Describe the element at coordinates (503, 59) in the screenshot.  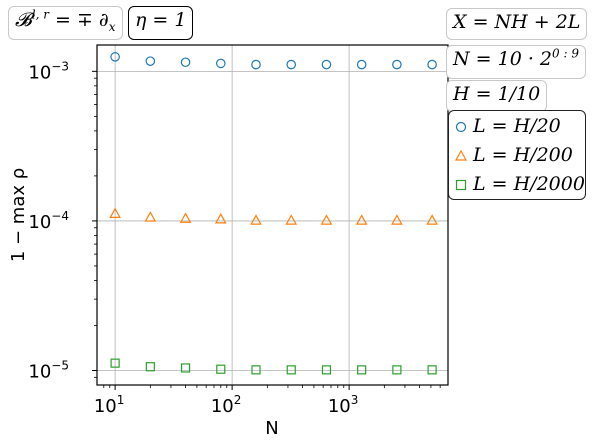
I see `n-range-main: N = 10 · 2` at that location.